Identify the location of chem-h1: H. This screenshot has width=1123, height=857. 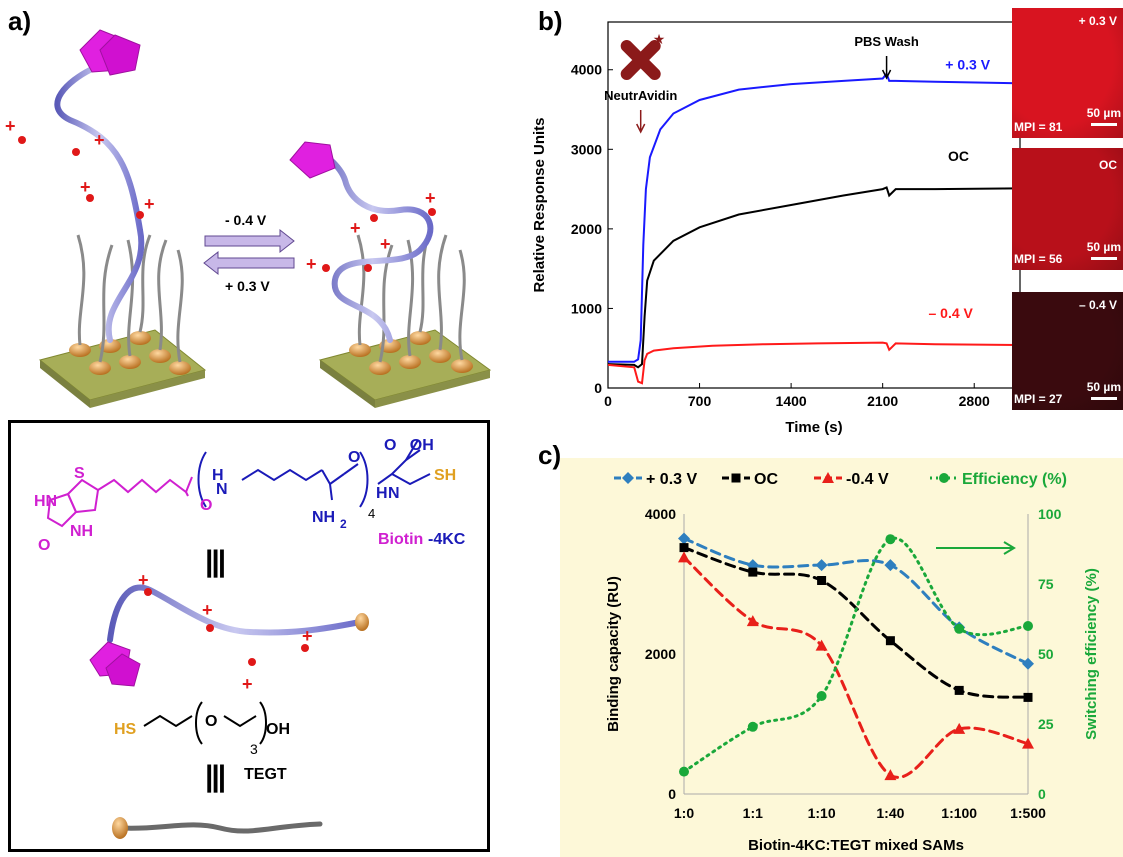
(218, 475).